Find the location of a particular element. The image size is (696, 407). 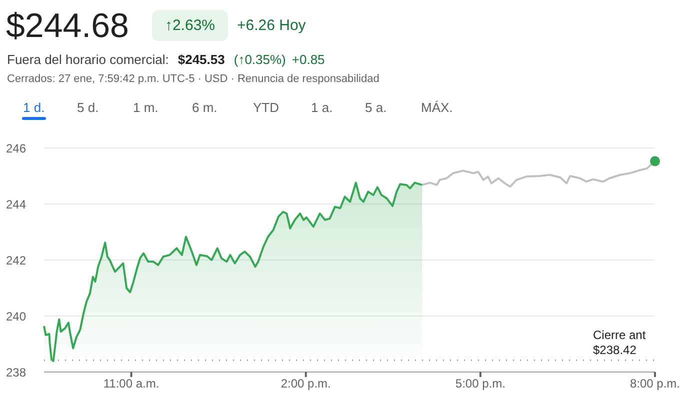

x-tick-label: 5:00 p.m. is located at coordinates (480, 383).